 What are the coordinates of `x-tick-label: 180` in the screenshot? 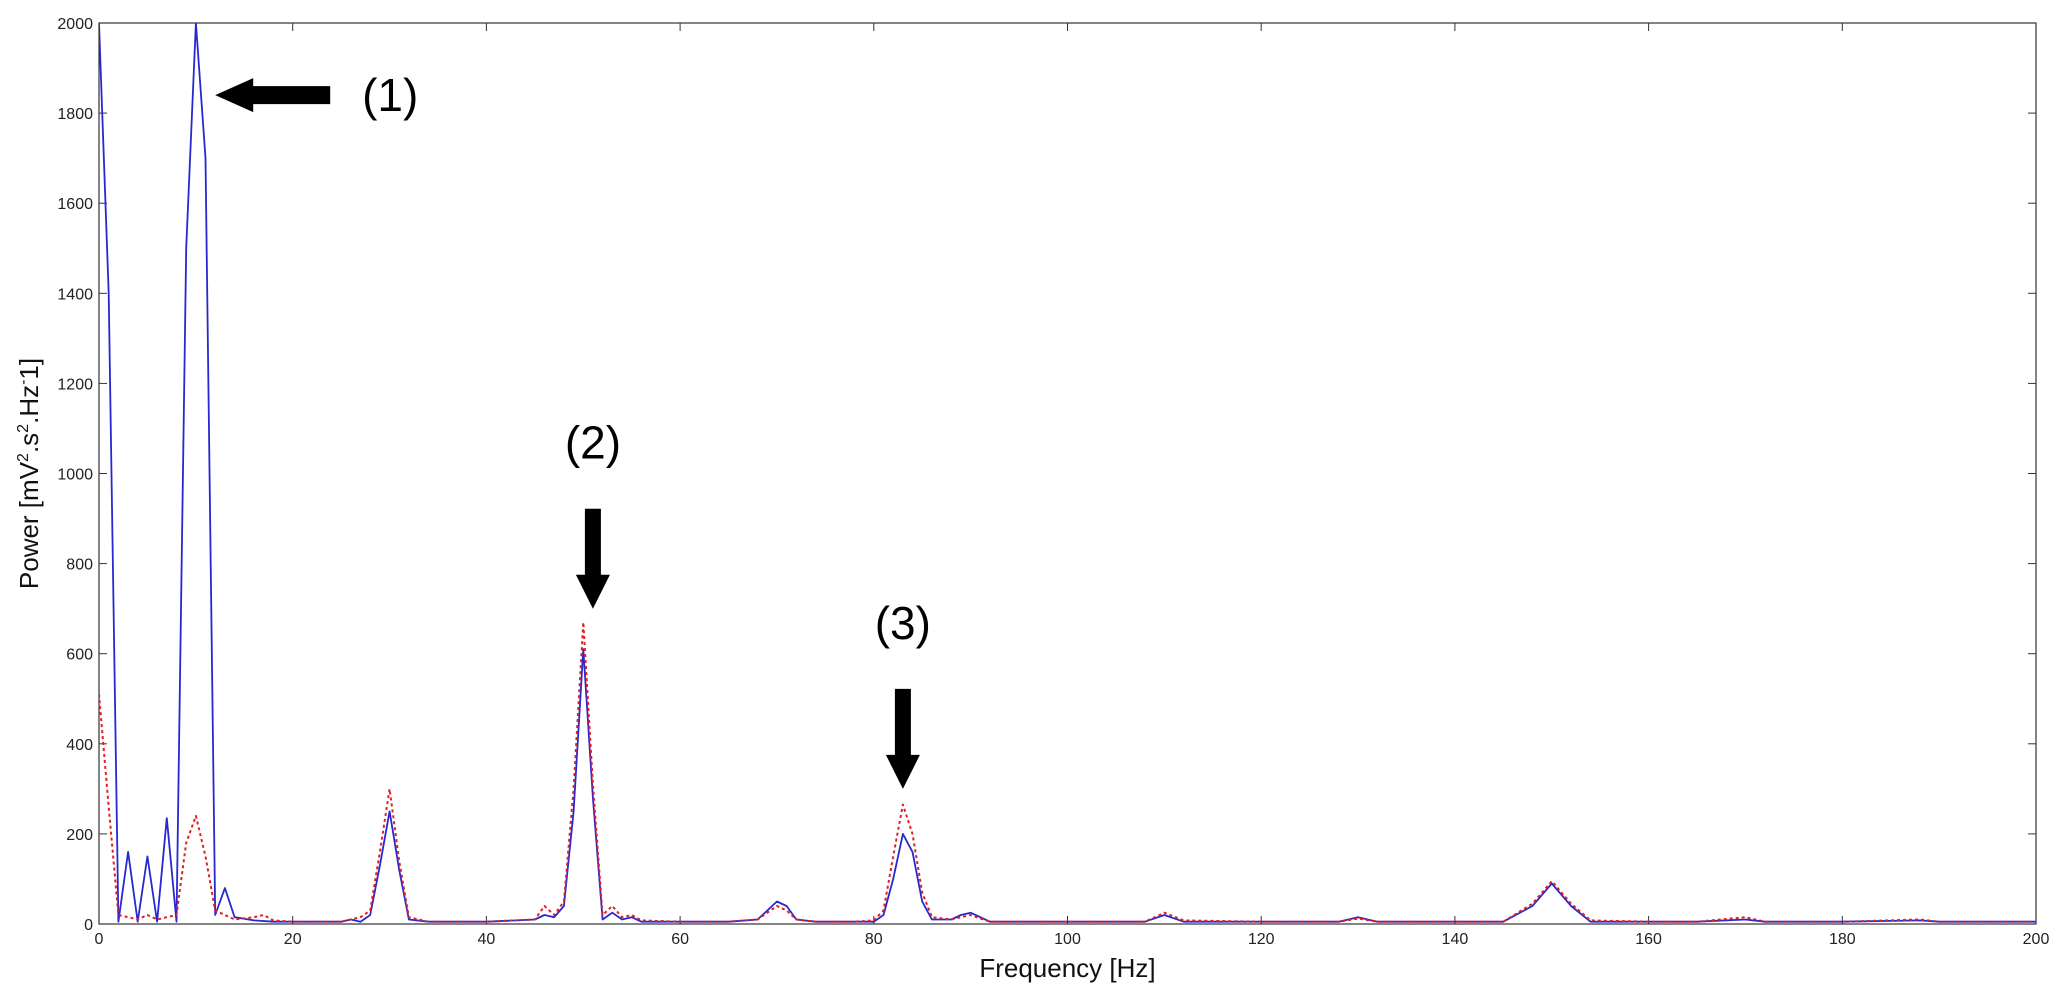 It's located at (1842, 939).